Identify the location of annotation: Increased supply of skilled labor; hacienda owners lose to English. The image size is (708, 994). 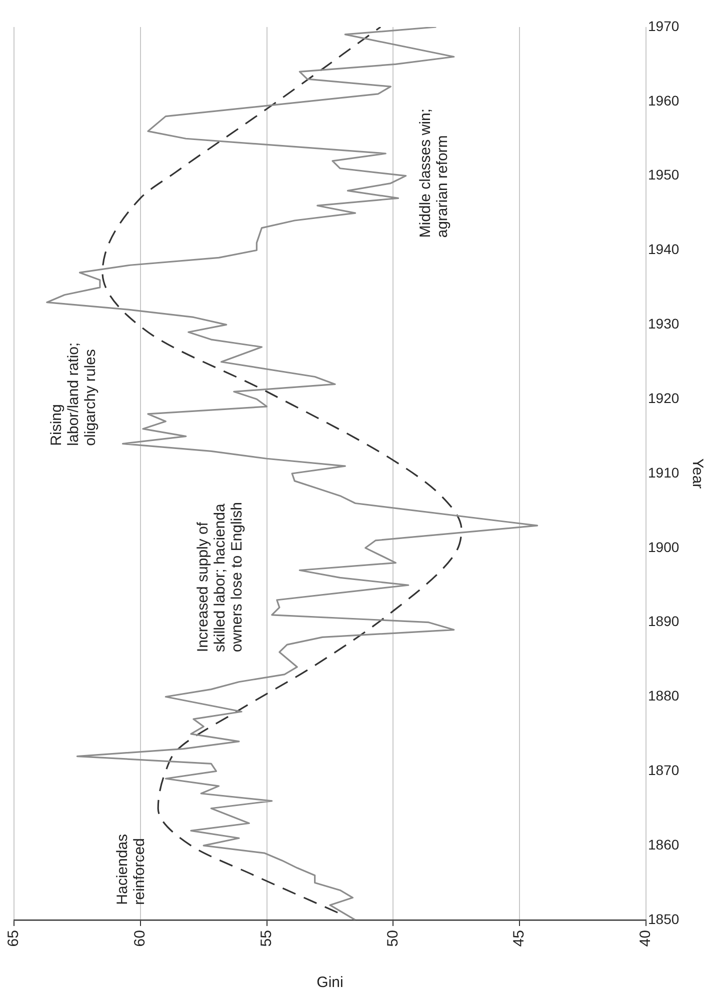
(220, 577).